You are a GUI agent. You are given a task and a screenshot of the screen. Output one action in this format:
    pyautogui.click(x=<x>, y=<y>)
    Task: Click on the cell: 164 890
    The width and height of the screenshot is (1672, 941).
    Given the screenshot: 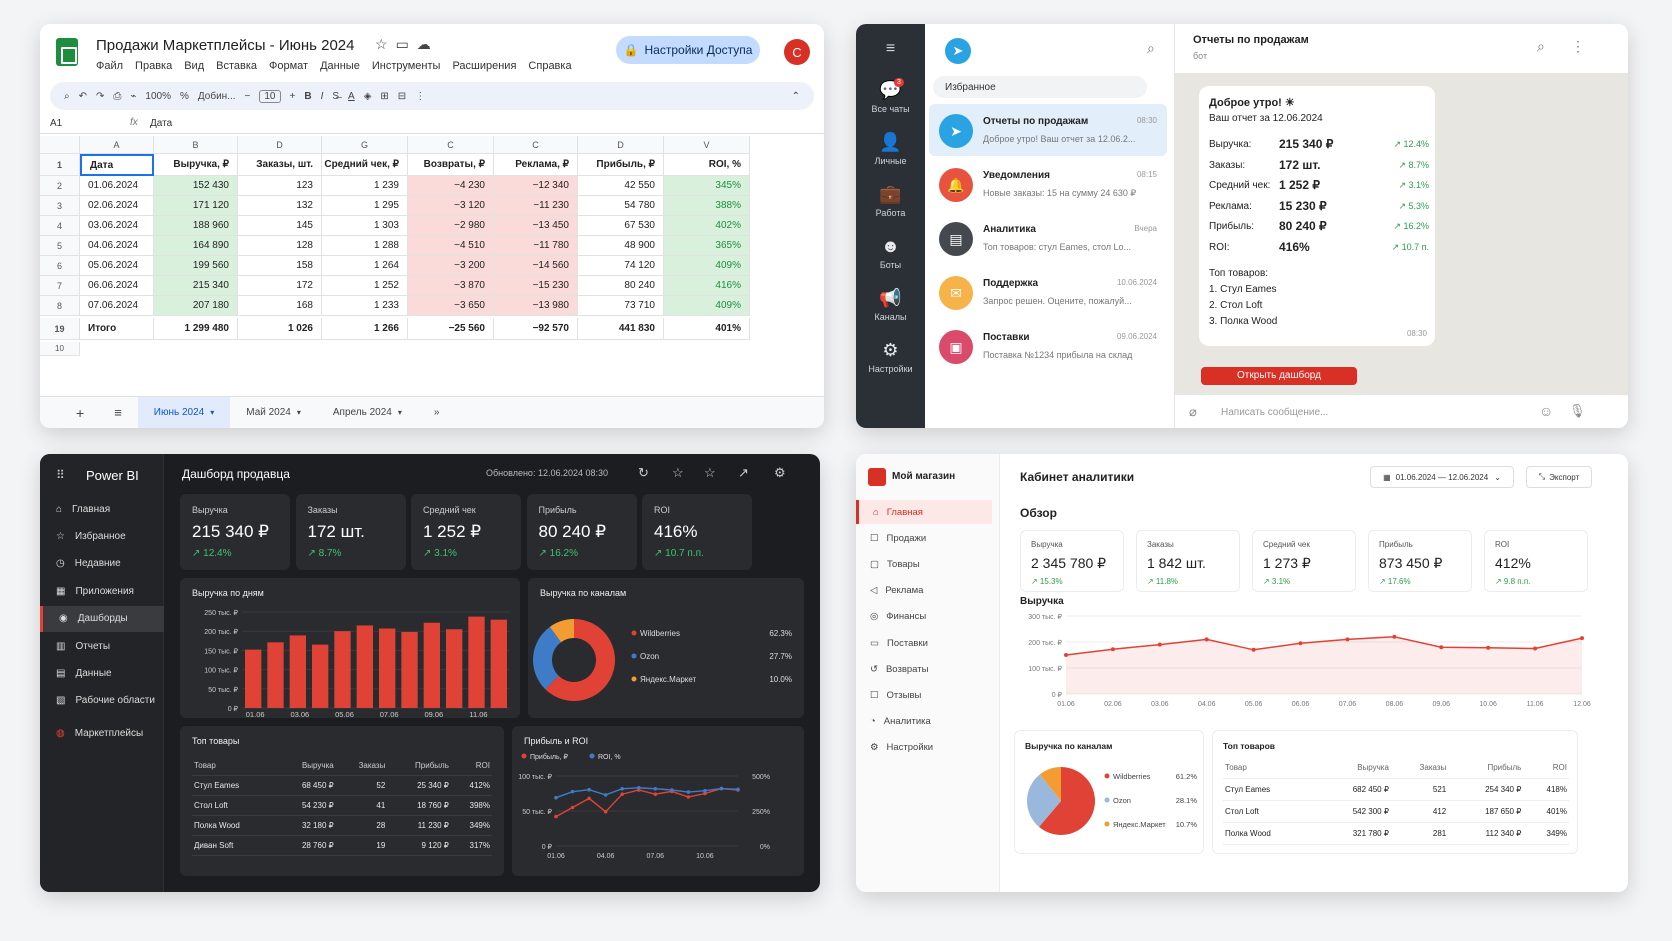 What is the action you would take?
    pyautogui.click(x=196, y=246)
    